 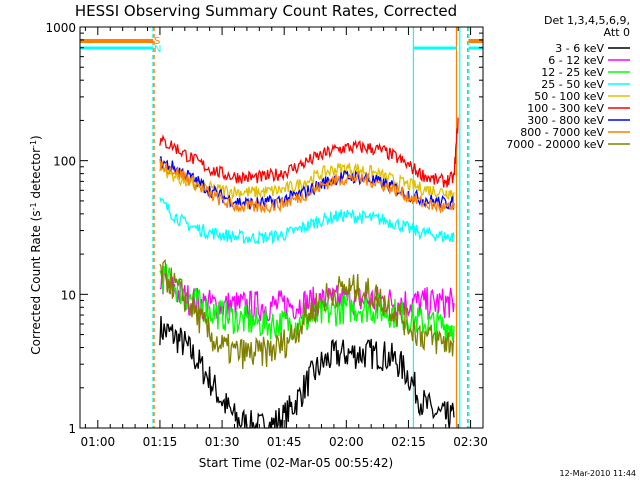 What do you see at coordinates (576, 60) in the screenshot?
I see `legend-label: 6 - 12 keV` at bounding box center [576, 60].